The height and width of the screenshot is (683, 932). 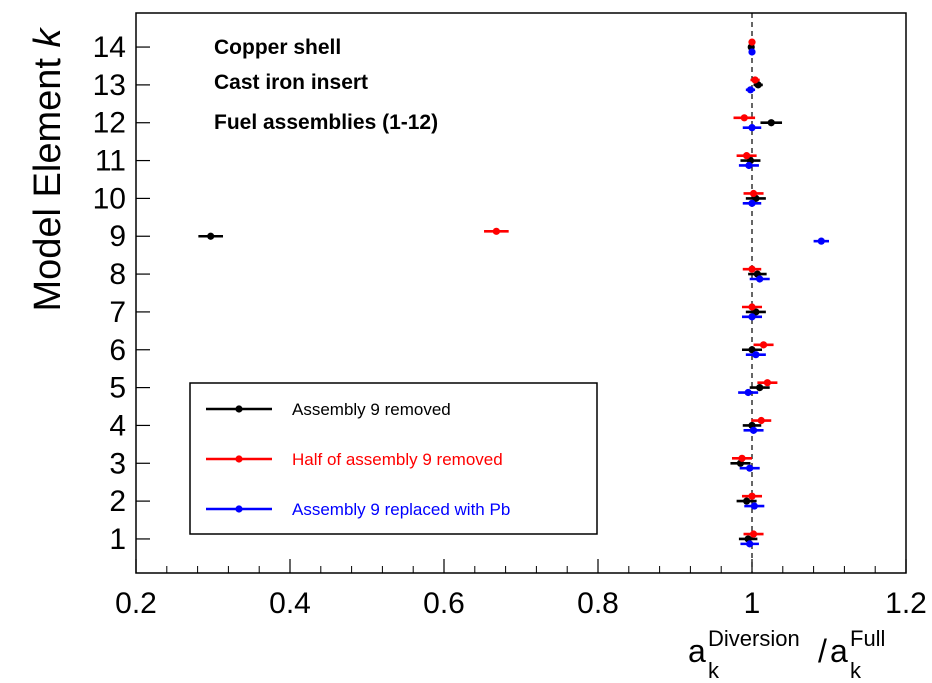 I want to click on y-tick-label: 8, so click(x=117, y=274).